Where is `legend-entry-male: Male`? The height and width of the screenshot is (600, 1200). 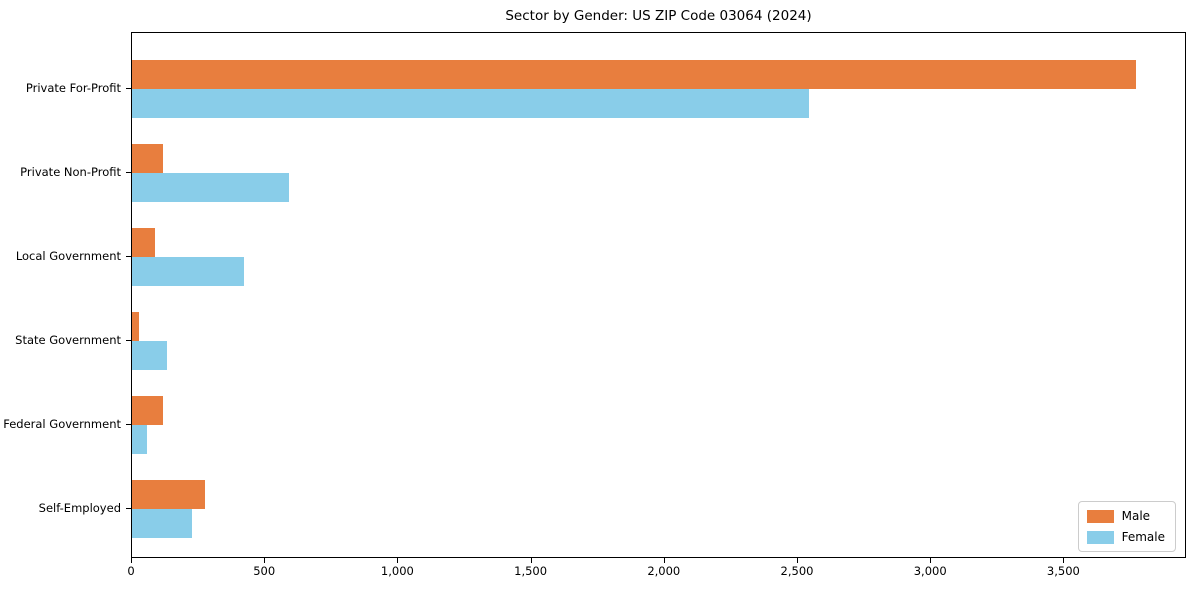
legend-entry-male: Male is located at coordinates (1125, 516).